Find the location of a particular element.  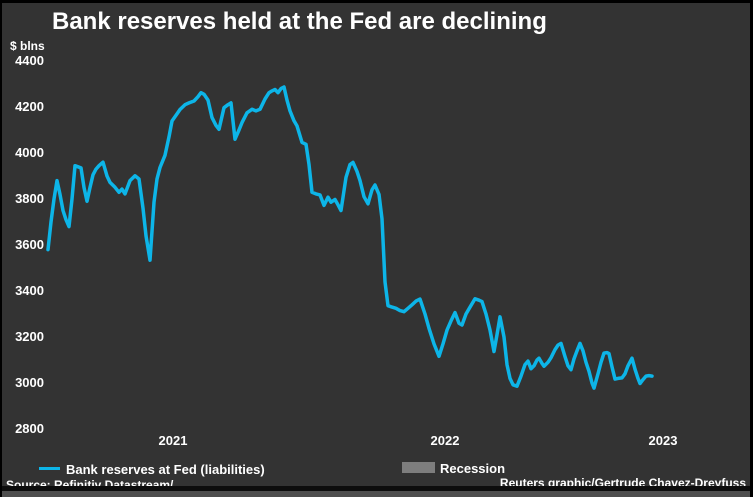

bottom-edge-strip is located at coordinates (376, 494).